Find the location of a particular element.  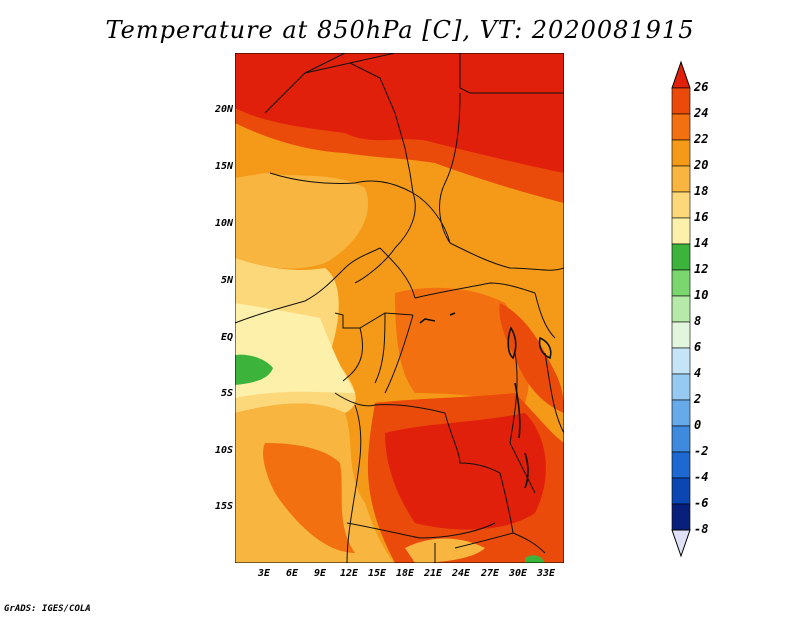

lon-label-18e: 18E is located at coordinates (405, 573).